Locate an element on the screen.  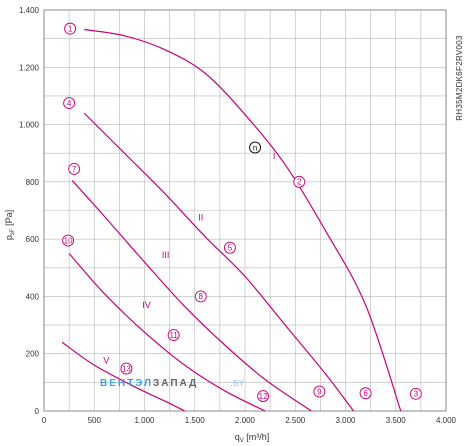
curve-marker: 3 is located at coordinates (415, 393).